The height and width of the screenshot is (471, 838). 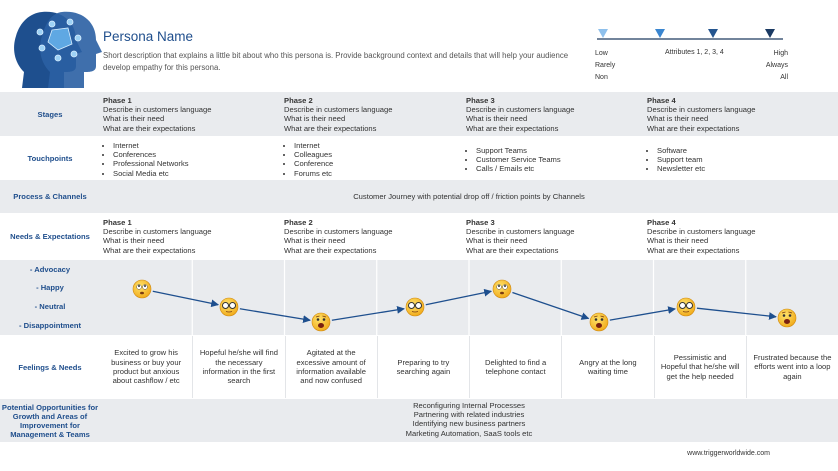 What do you see at coordinates (148, 36) in the screenshot?
I see `persona-title: Persona Name` at bounding box center [148, 36].